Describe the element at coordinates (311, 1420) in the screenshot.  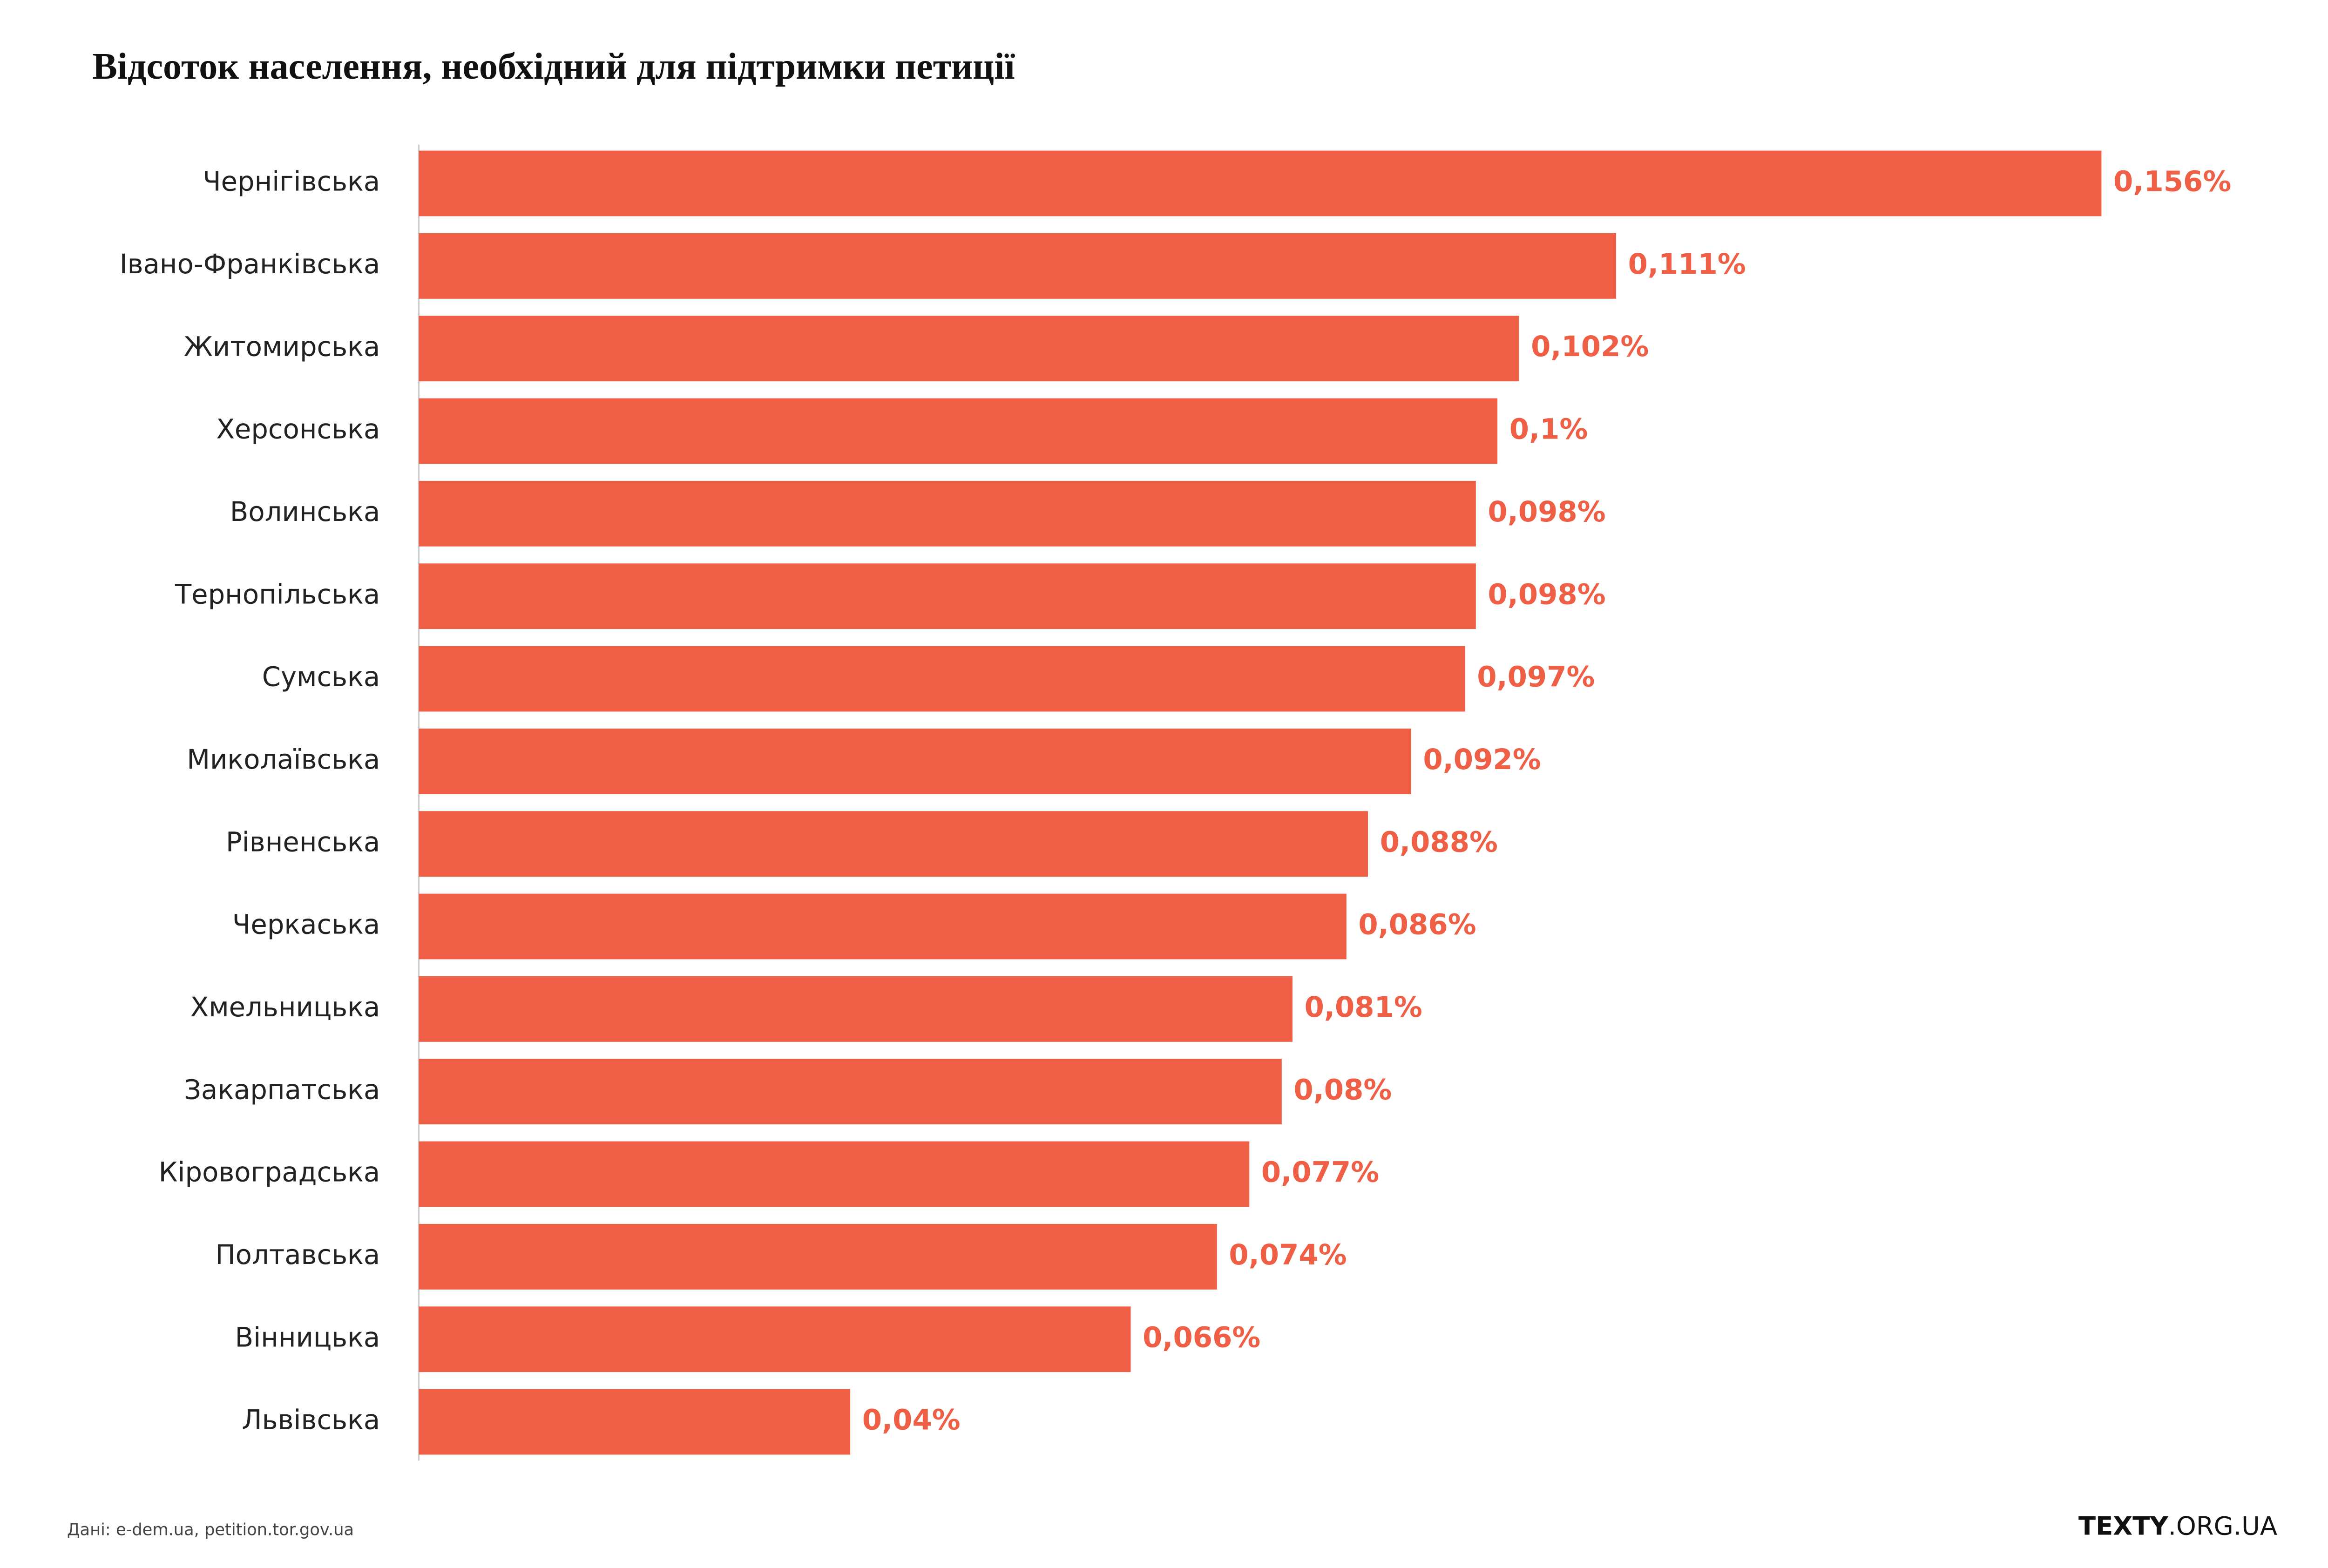
I see `y-tick-label: Львівська` at that location.